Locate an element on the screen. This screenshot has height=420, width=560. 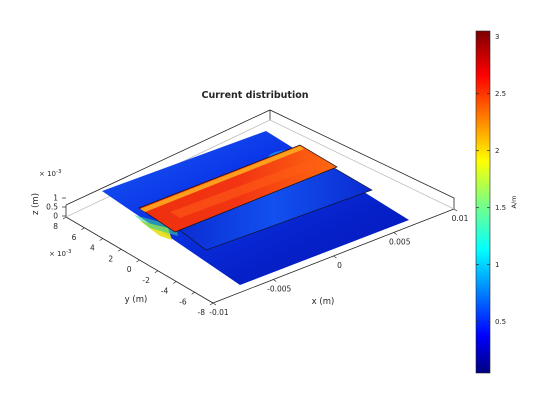
y-tick-label: -4 is located at coordinates (165, 291).